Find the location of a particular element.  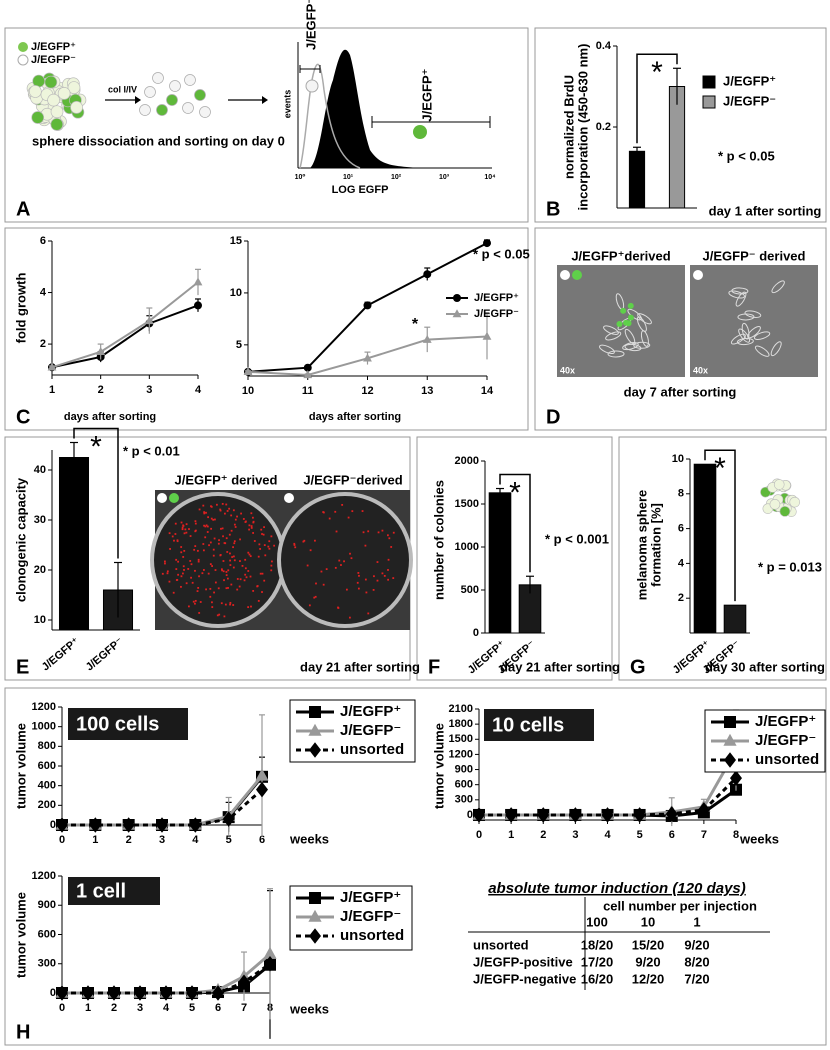

table-column: 1 is located at coordinates (696, 921).